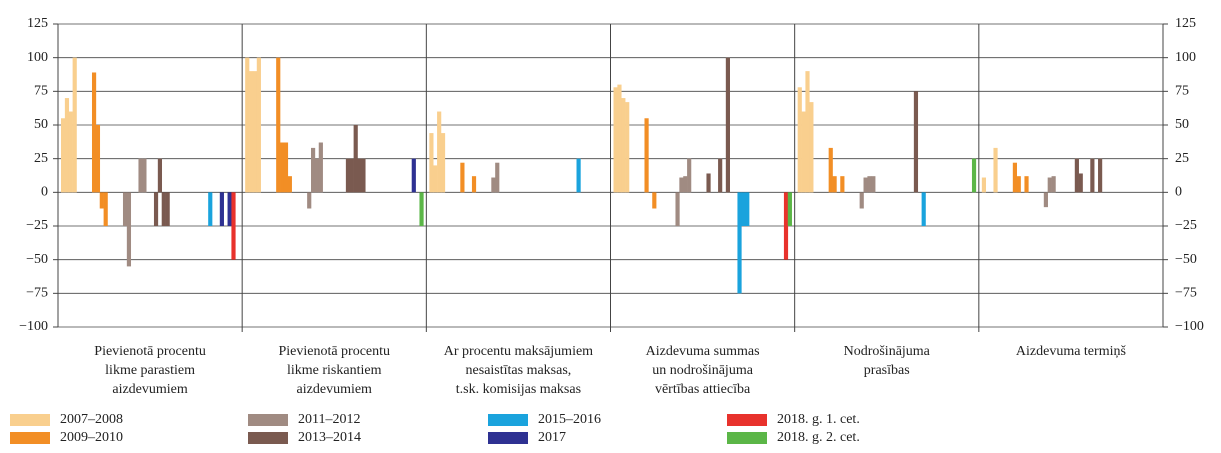 The height and width of the screenshot is (453, 1221). I want to click on x-tick-label: prasības, so click(887, 370).